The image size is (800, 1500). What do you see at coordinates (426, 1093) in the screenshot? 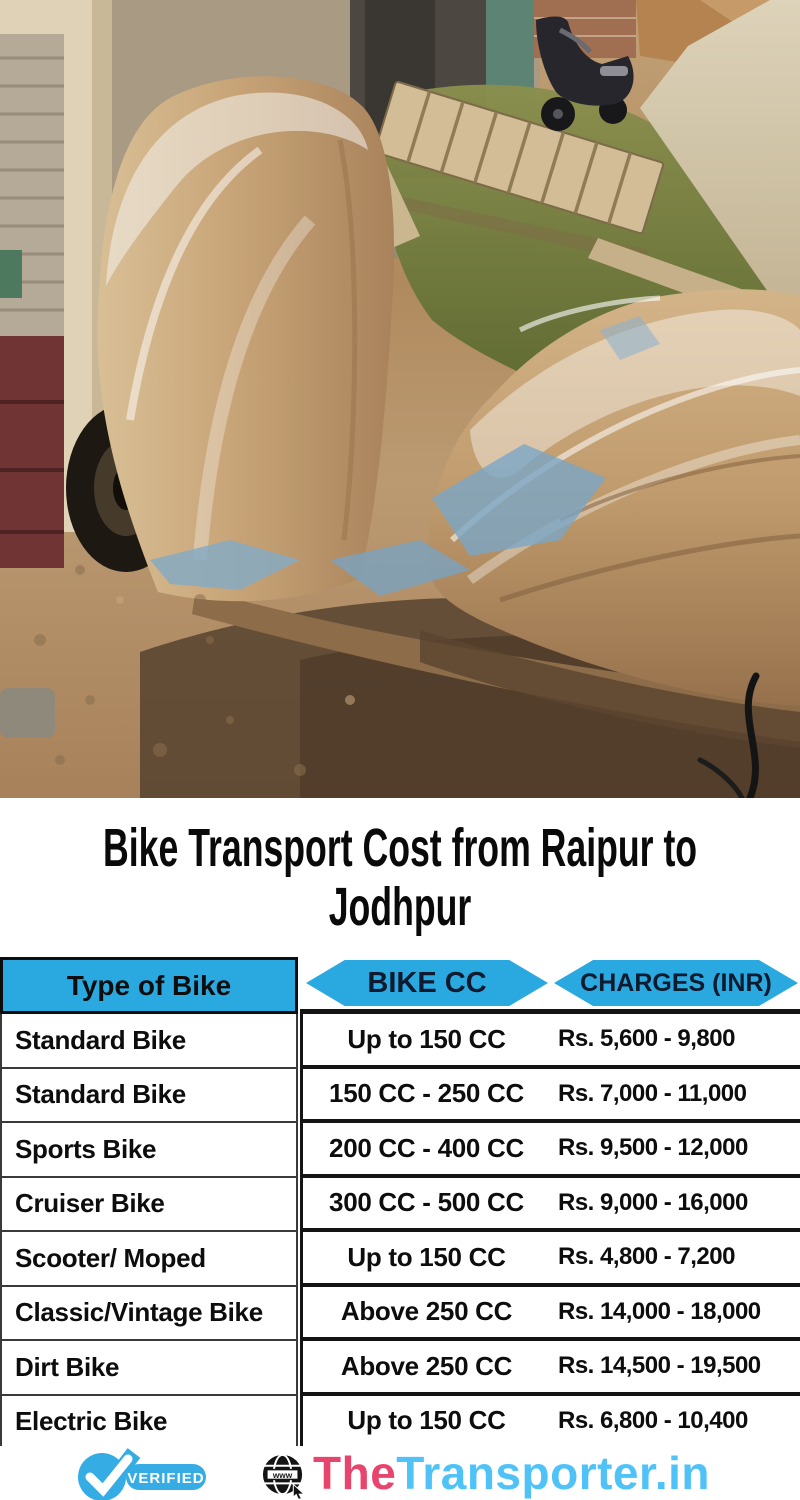
I see `cc-cell: 150 CC - 250 CC` at bounding box center [426, 1093].